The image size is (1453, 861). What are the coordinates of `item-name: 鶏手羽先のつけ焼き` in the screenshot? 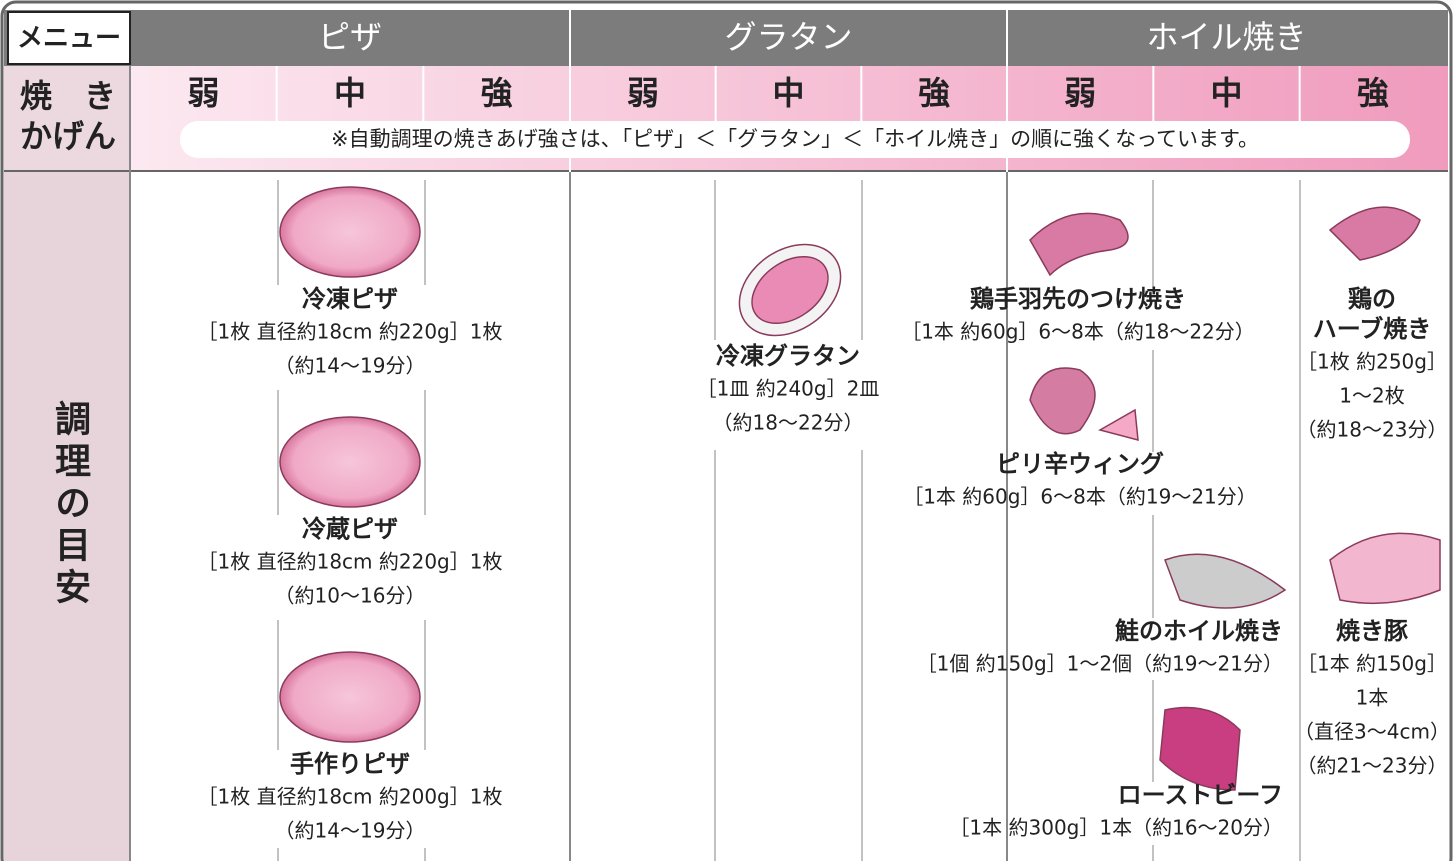 It's located at (1078, 299).